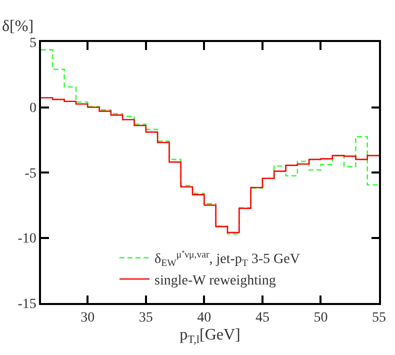 The height and width of the screenshot is (355, 395). What do you see at coordinates (210, 336) in the screenshot?
I see `x-axis-title: p$_{T,l}$[GeV]` at bounding box center [210, 336].